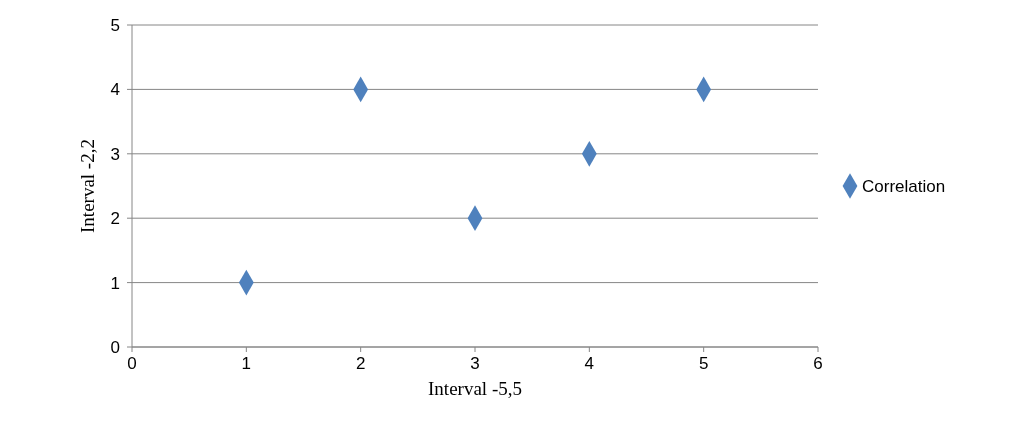 The image size is (1021, 425). Describe the element at coordinates (818, 363) in the screenshot. I see `x-tick-label: 6` at that location.